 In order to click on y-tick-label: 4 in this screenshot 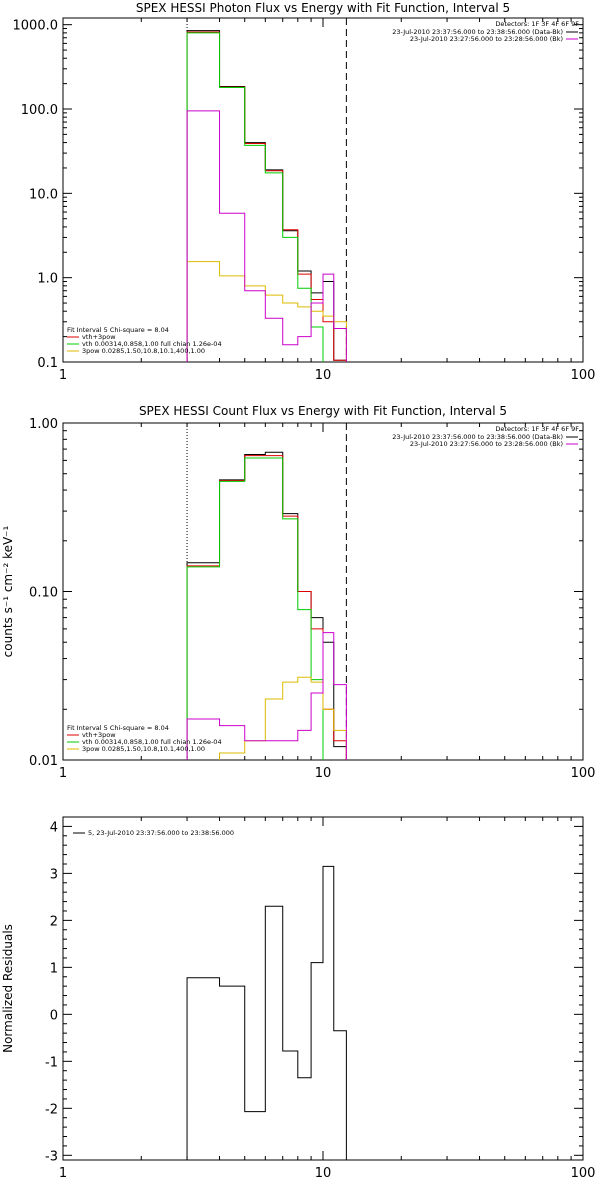, I will do `click(54, 827)`.